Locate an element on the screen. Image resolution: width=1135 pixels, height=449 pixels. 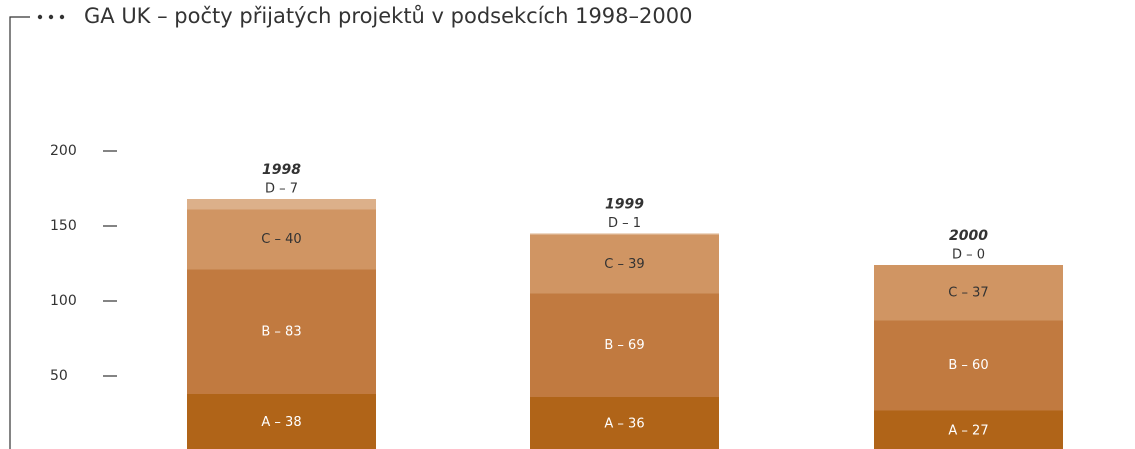
segment-label: B – 83 is located at coordinates (281, 331).